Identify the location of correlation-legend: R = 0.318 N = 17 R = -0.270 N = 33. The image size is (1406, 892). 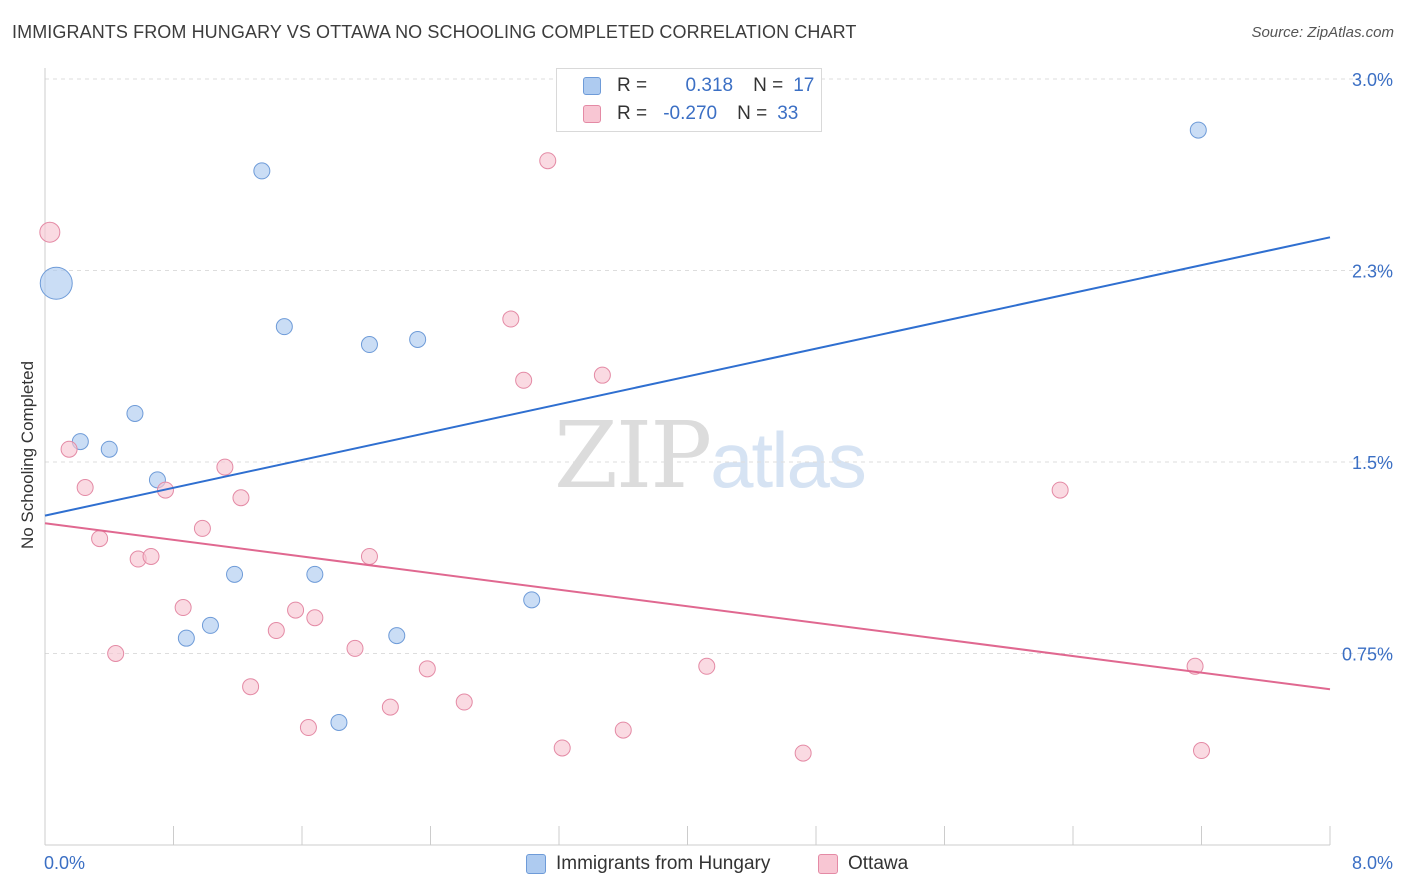
(689, 100).